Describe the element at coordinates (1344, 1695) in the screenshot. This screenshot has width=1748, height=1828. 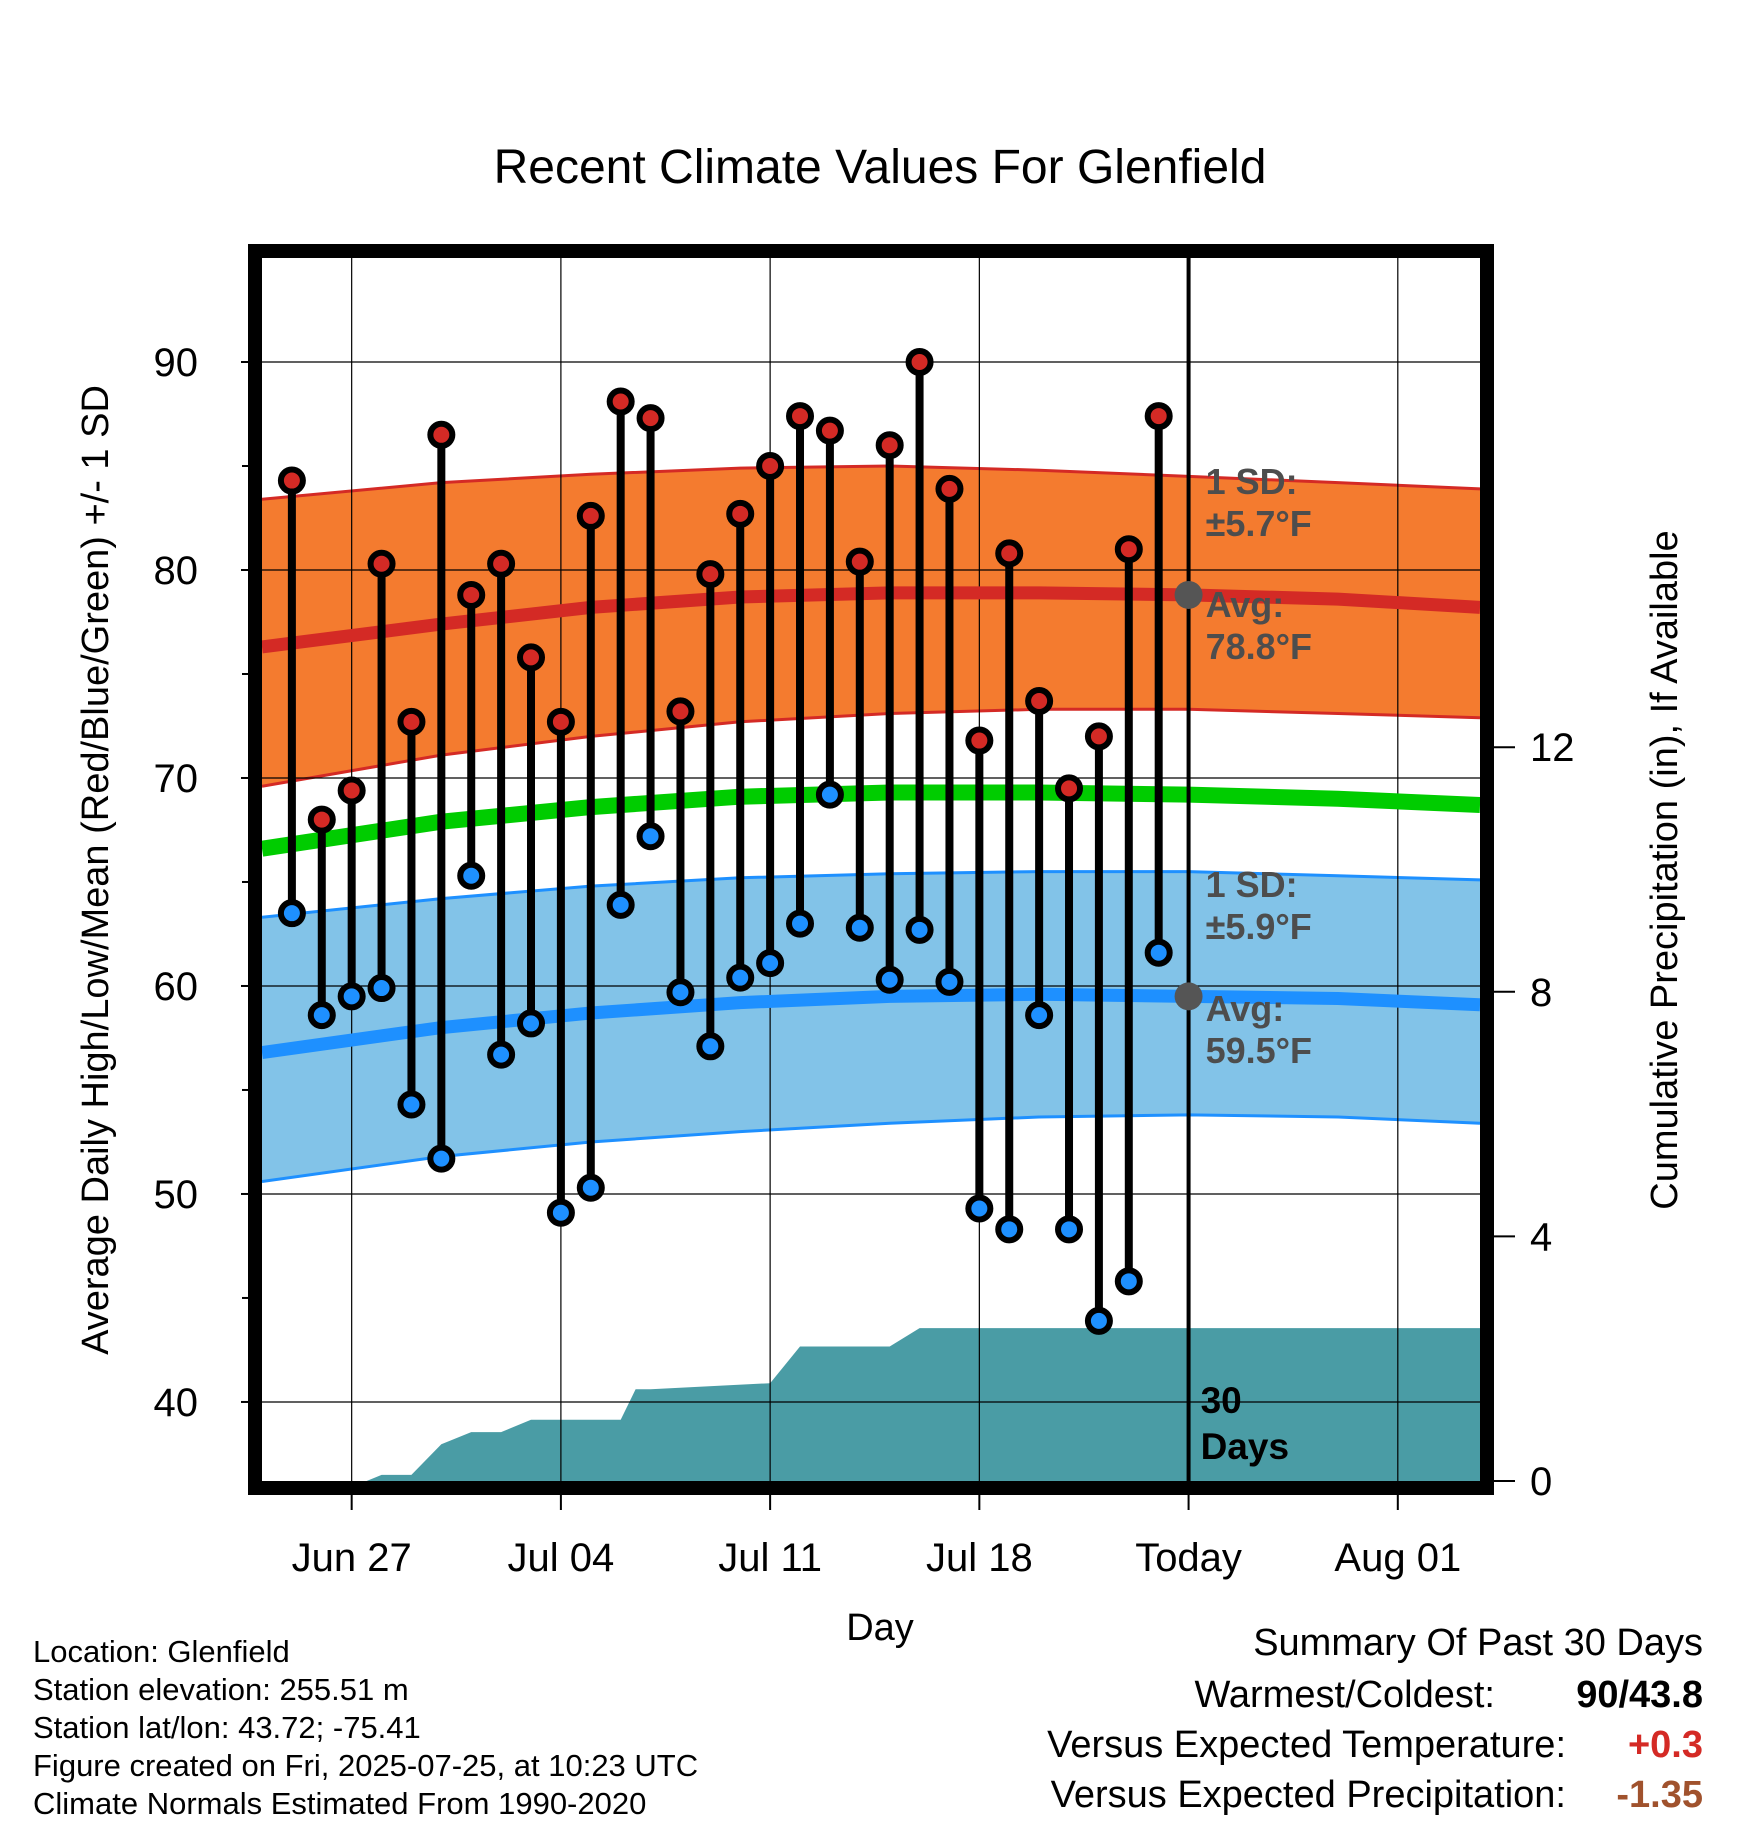
I see `warm-cold-label: Warmest/Coldest:` at that location.